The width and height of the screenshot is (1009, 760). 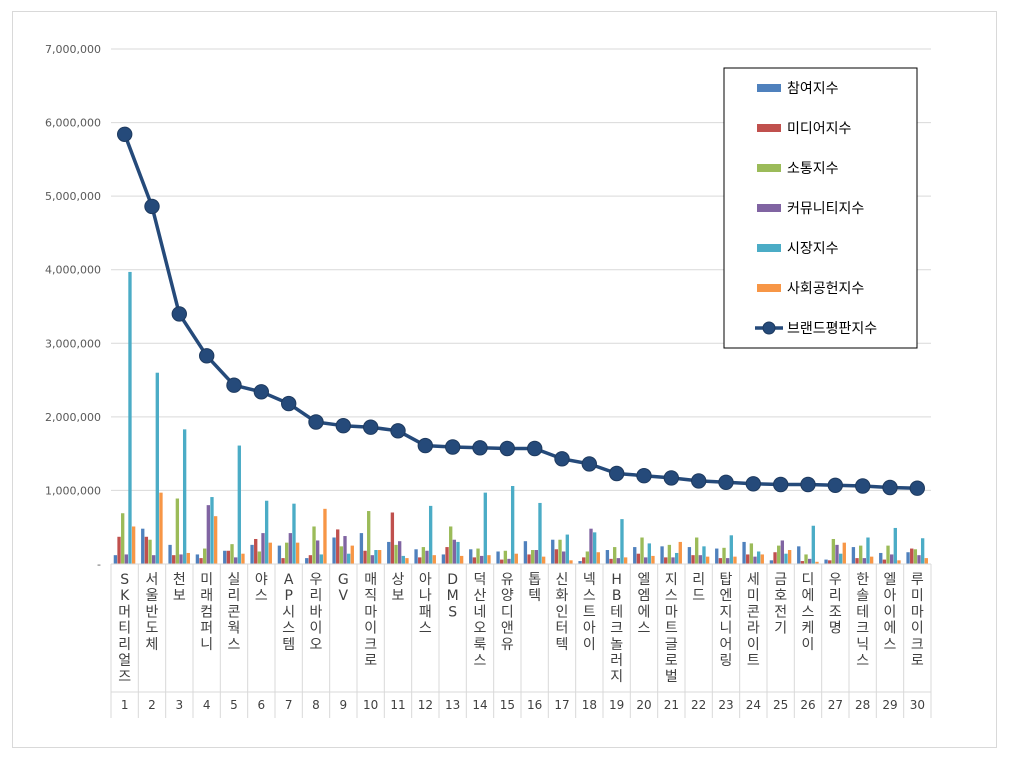 What do you see at coordinates (825, 289) in the screenshot?
I see `legend-label: 사회공헌지수` at bounding box center [825, 289].